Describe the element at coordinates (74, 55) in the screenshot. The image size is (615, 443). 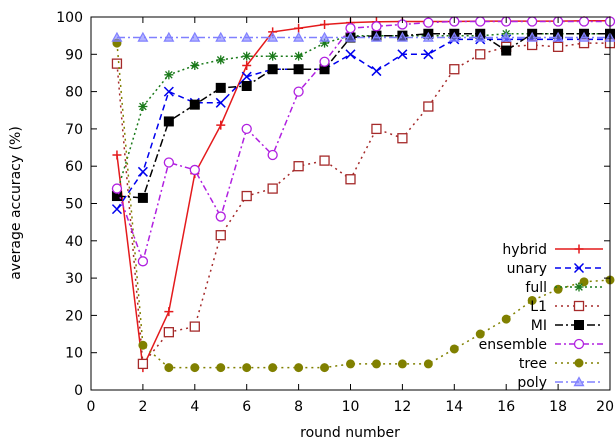
I see `y-tick-label: 90` at that location.